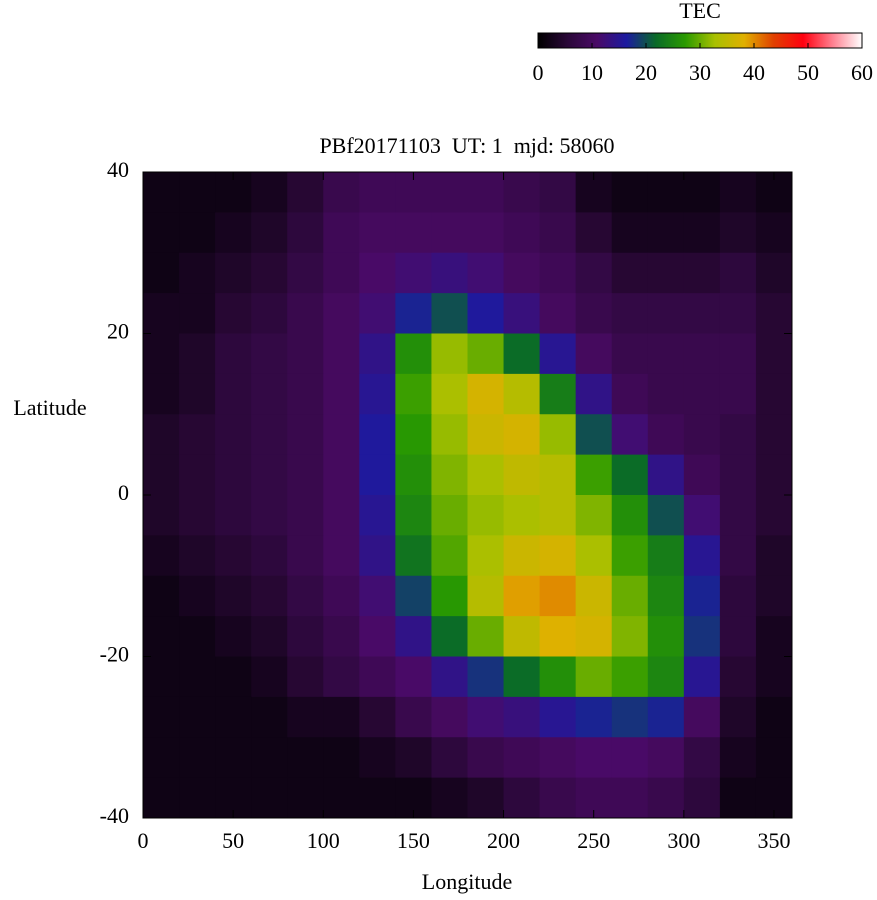 This screenshot has width=877, height=900. I want to click on x-tick-label: 250, so click(593, 840).